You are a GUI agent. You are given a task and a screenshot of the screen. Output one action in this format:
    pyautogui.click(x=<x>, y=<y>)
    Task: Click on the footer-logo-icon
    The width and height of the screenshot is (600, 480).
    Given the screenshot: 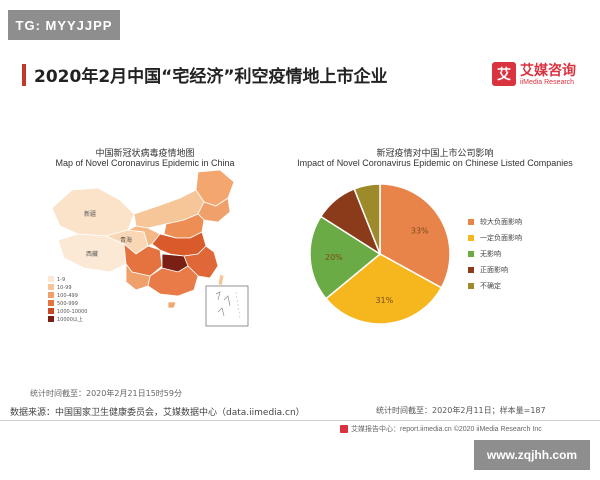 What is the action you would take?
    pyautogui.click(x=344, y=429)
    